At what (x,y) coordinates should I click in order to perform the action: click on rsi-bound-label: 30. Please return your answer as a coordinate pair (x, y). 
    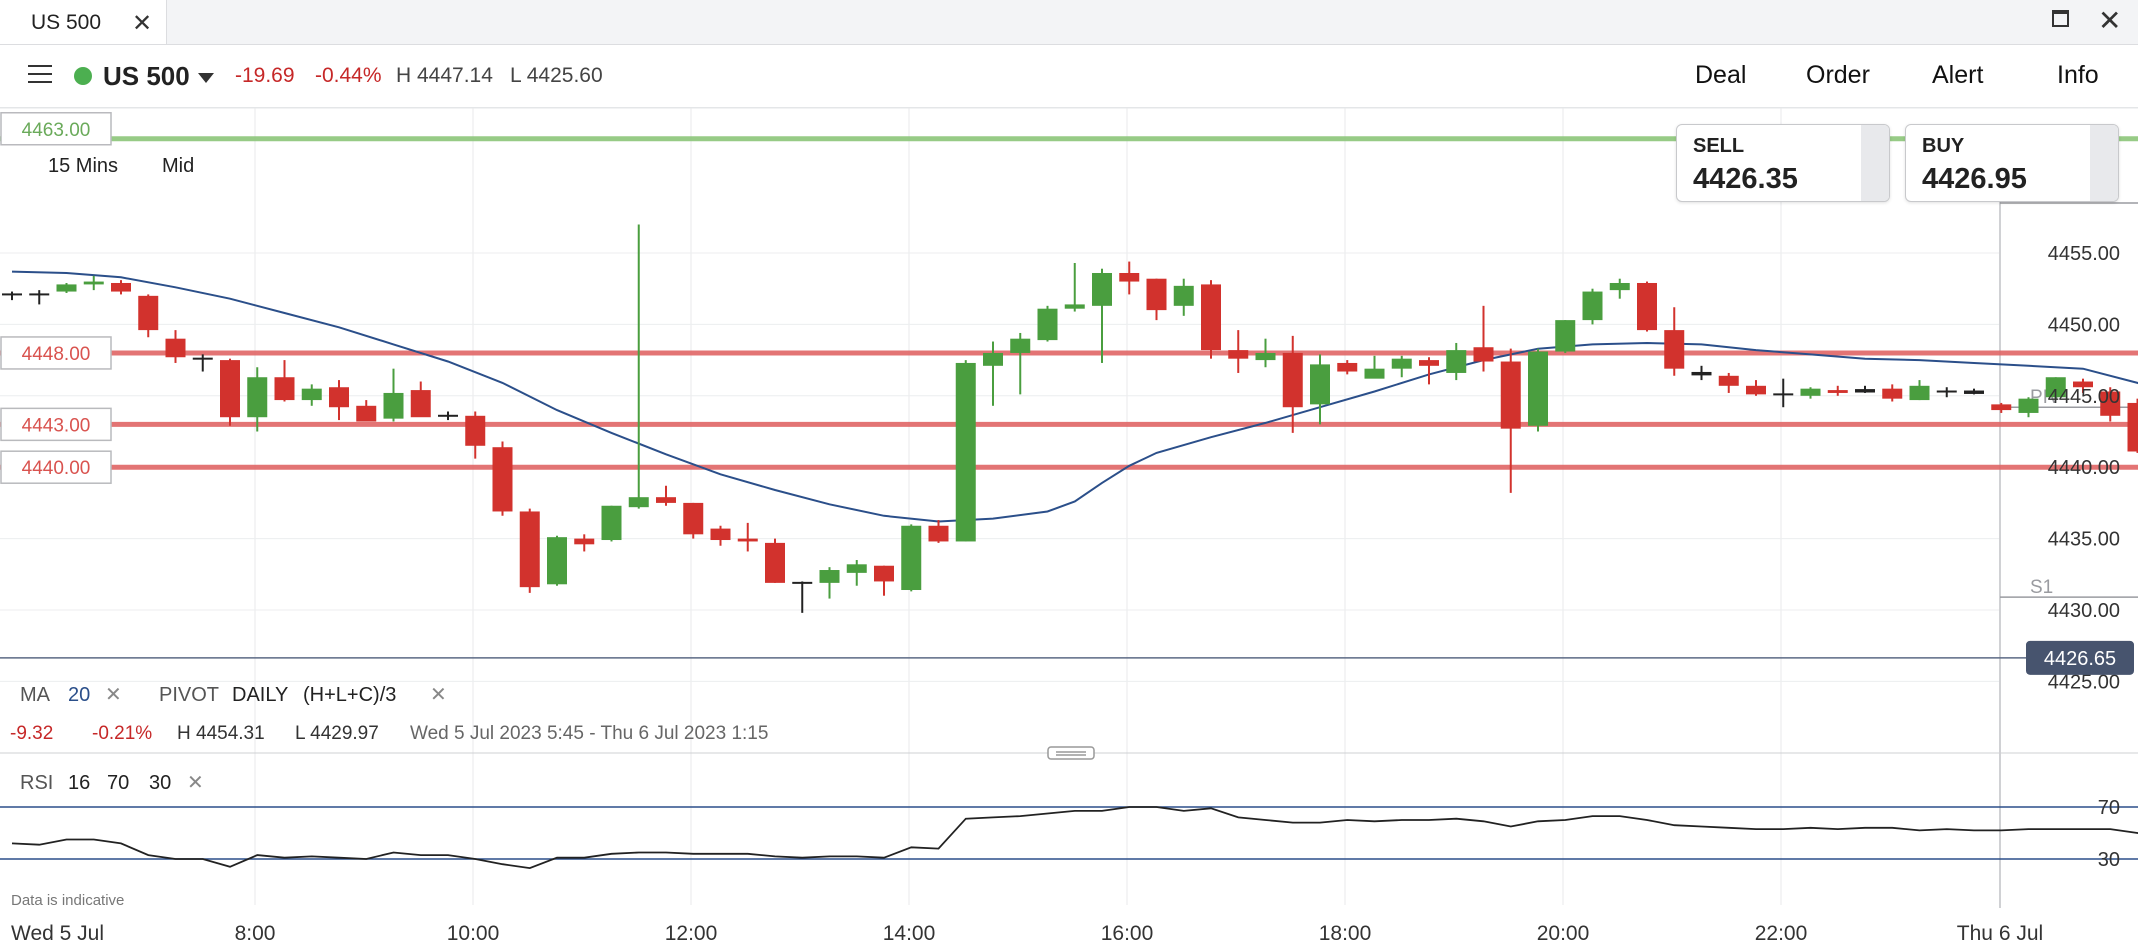
    Looking at the image, I should click on (2109, 860).